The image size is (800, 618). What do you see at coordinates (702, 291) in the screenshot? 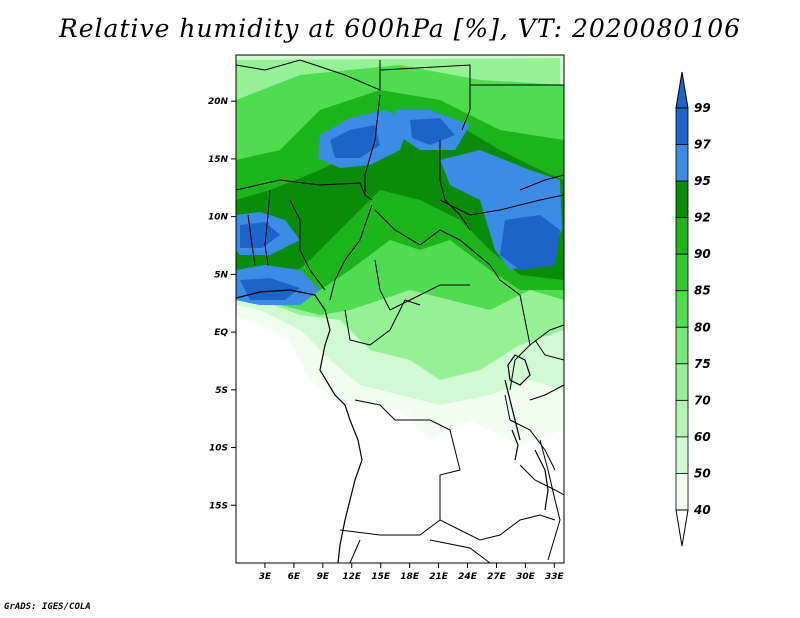
I see `colorbar-label: 85` at bounding box center [702, 291].